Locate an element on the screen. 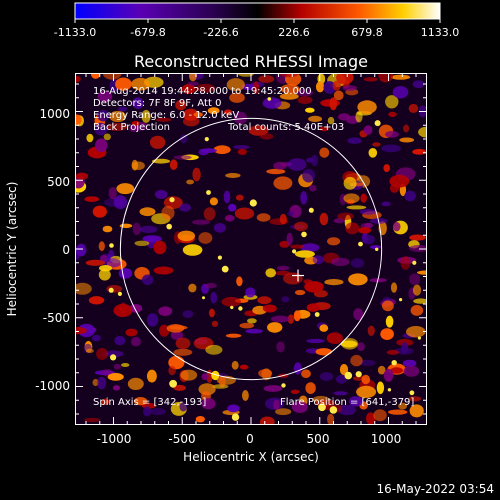  x-axis-label: Heliocentric X (arcsec) is located at coordinates (251, 457).